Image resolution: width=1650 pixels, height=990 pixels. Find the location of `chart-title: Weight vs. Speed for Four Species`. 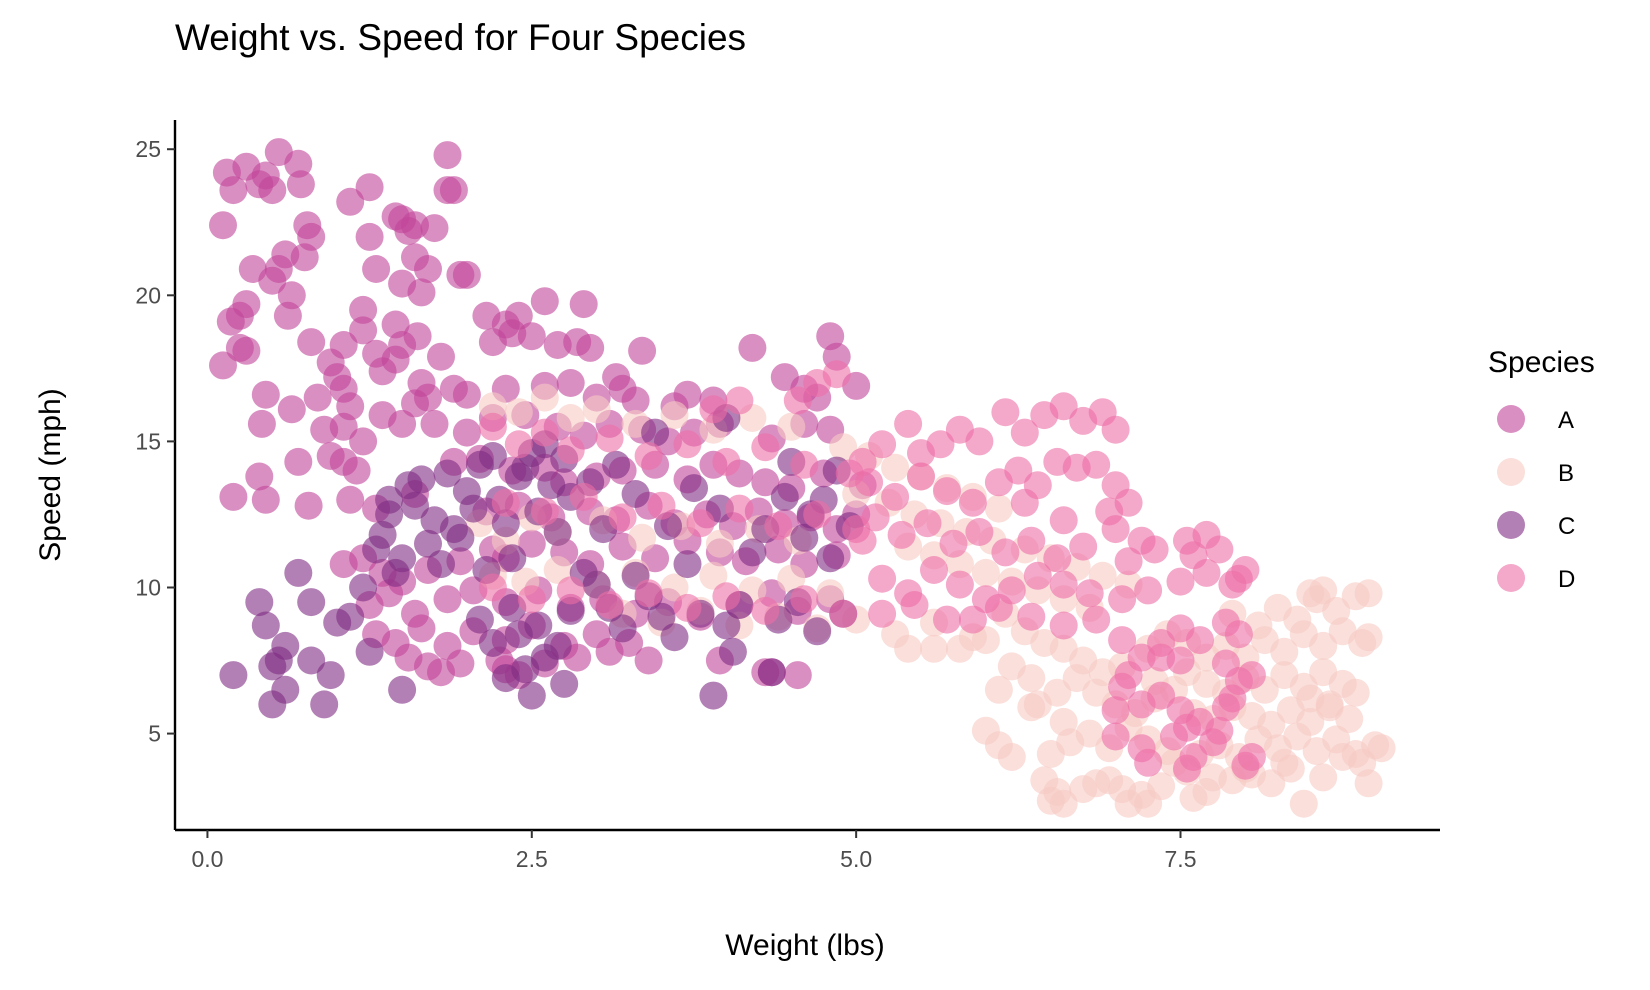

chart-title: Weight vs. Speed for Four Species is located at coordinates (460, 37).